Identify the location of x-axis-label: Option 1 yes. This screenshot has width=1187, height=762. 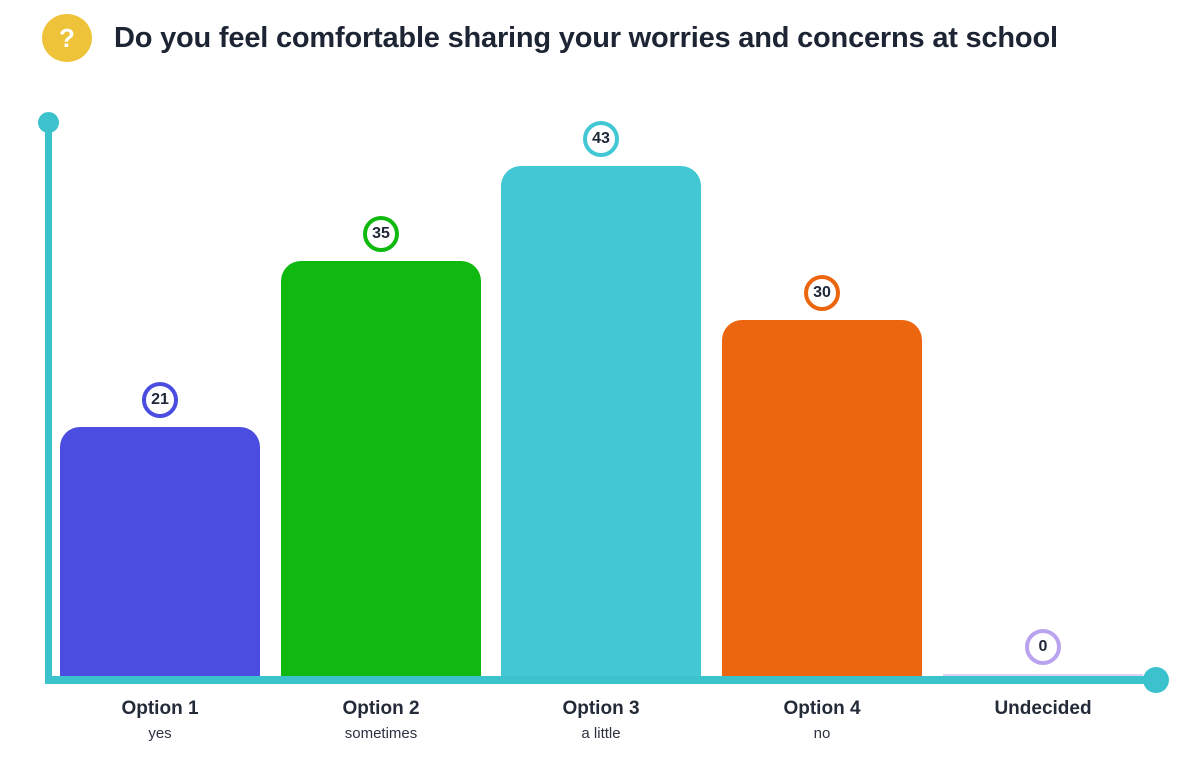
(160, 720).